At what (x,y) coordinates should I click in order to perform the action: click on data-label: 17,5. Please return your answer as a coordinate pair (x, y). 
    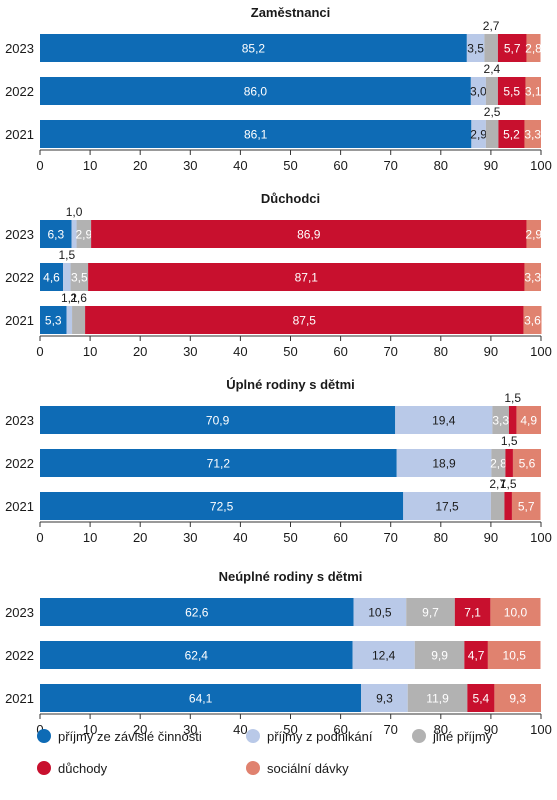
    Looking at the image, I should click on (447, 507).